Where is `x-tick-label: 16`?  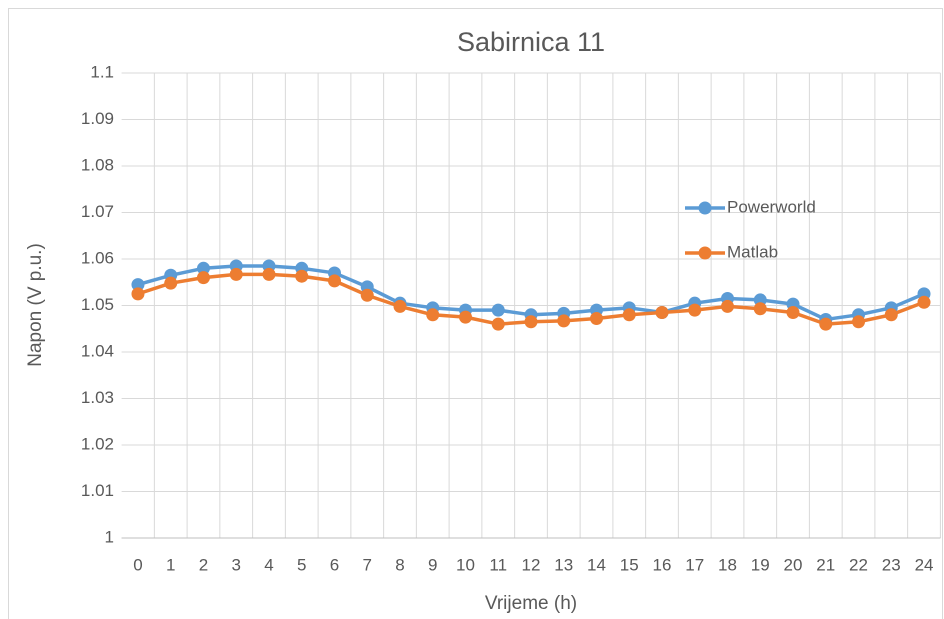
x-tick-label: 16 is located at coordinates (662, 564).